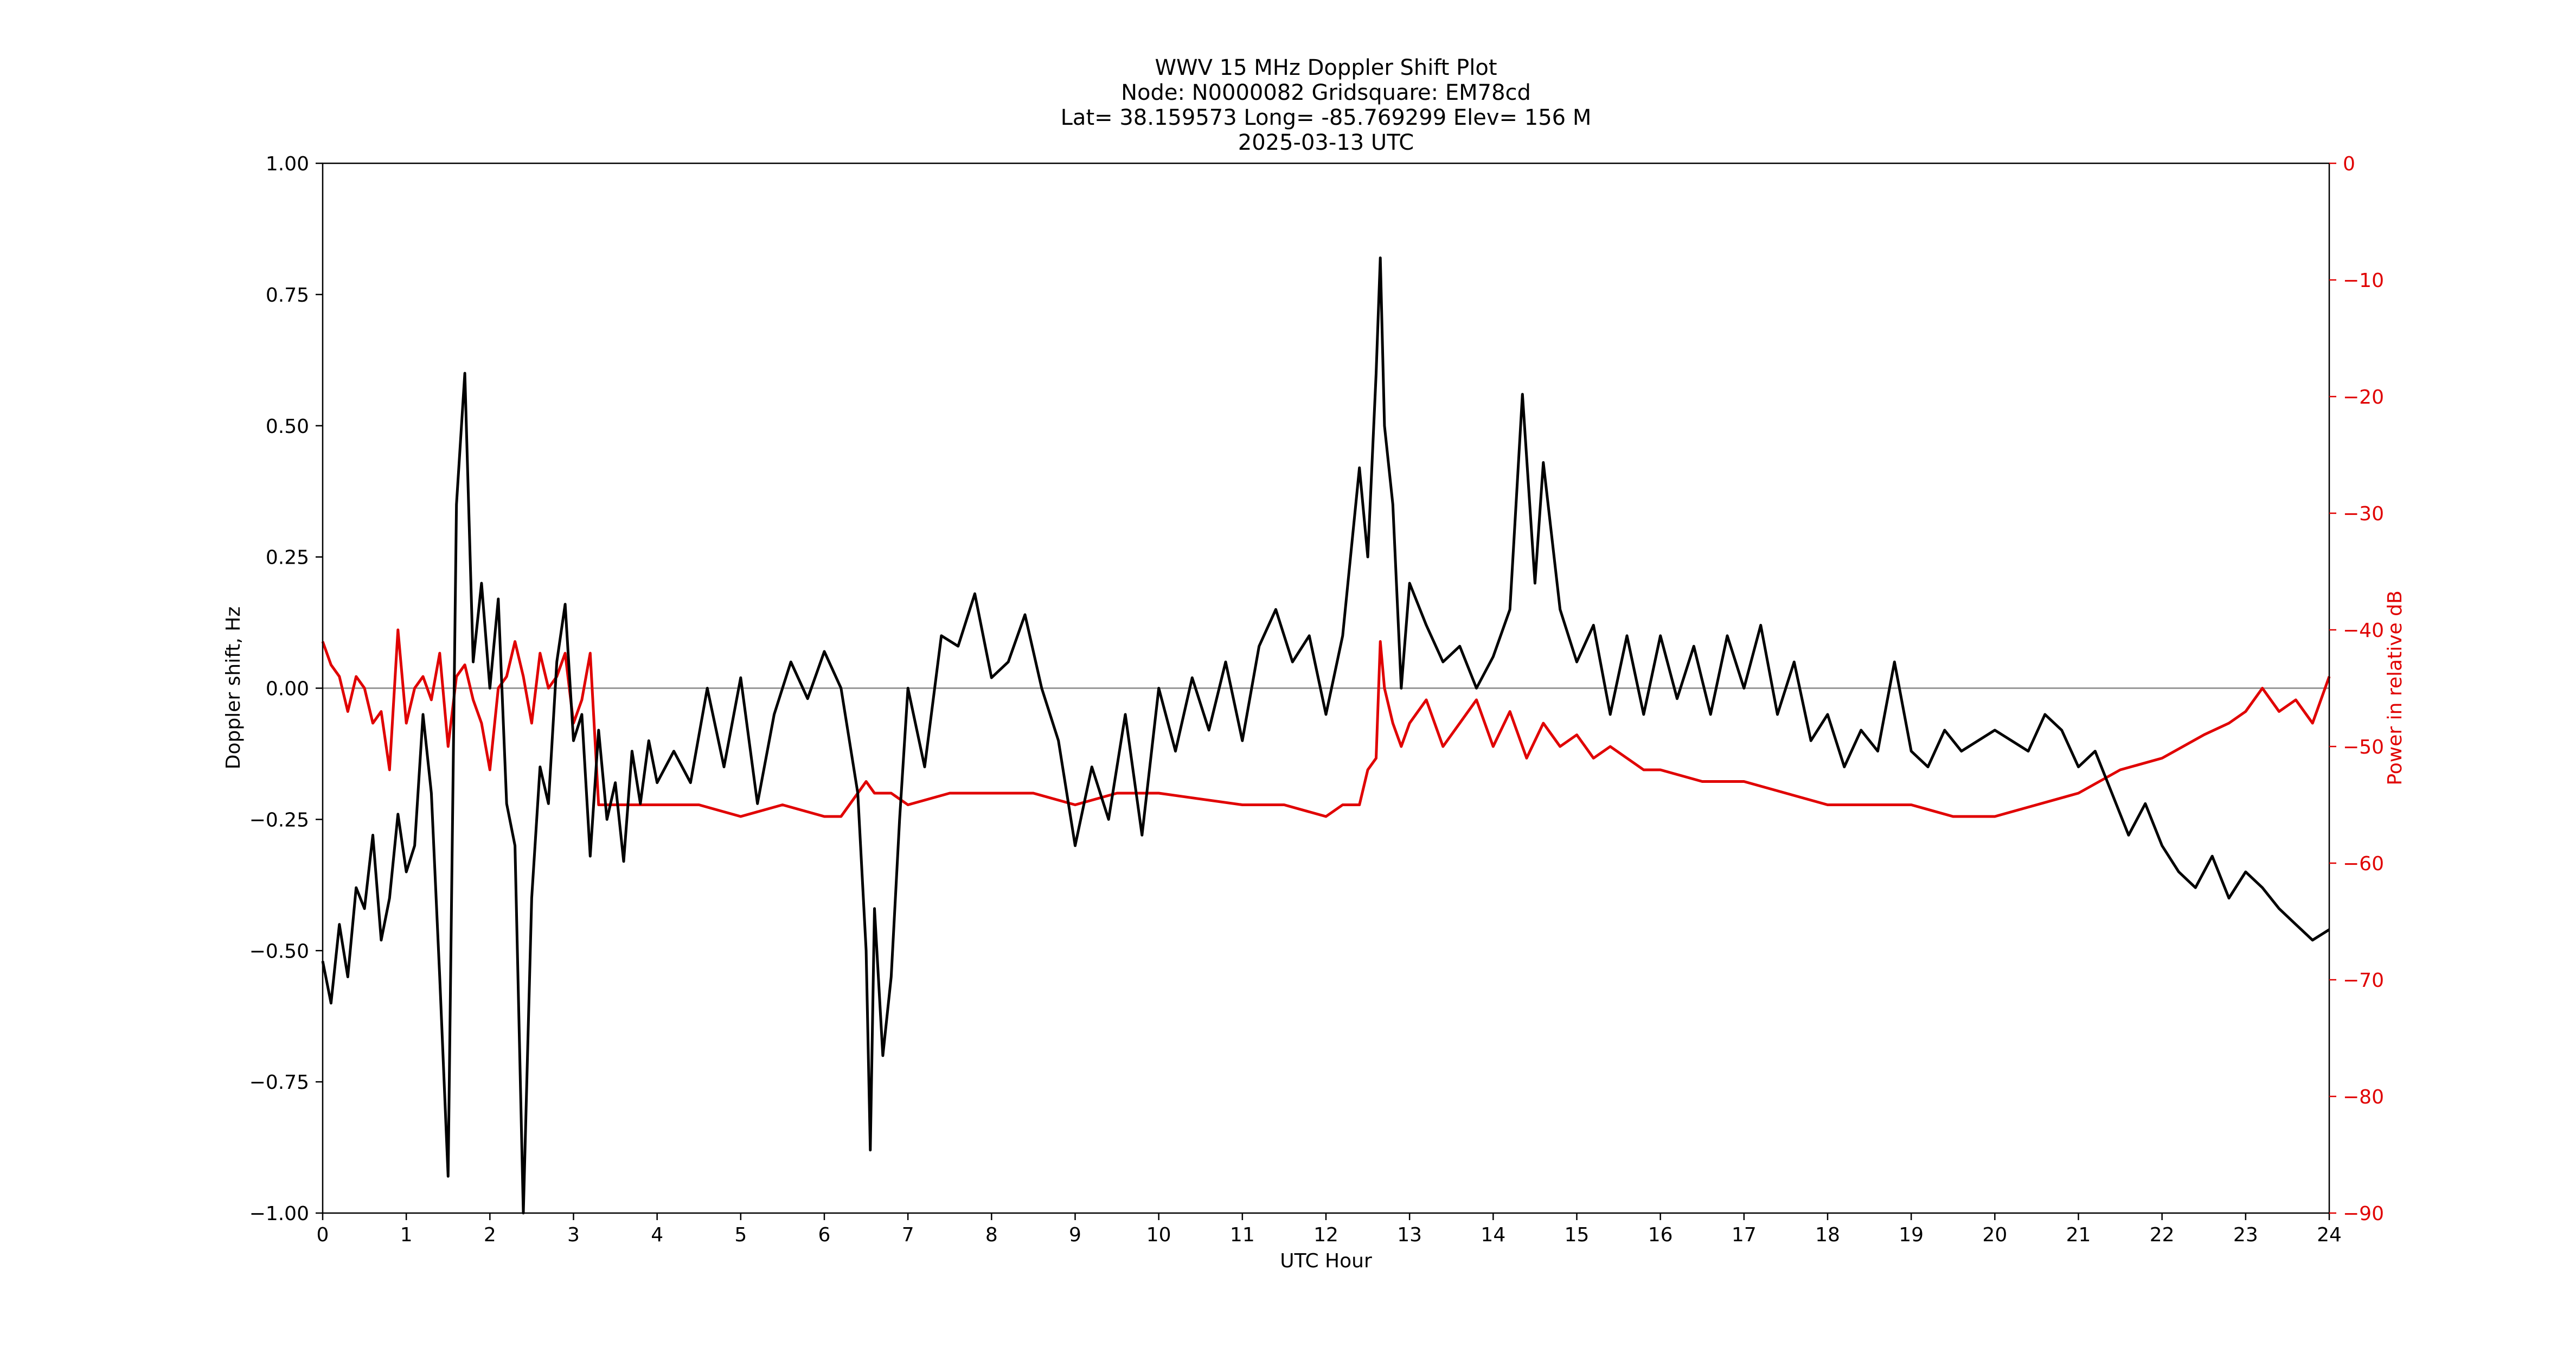 The height and width of the screenshot is (1359, 2576). I want to click on y-right-tick-label: −70, so click(2363, 981).